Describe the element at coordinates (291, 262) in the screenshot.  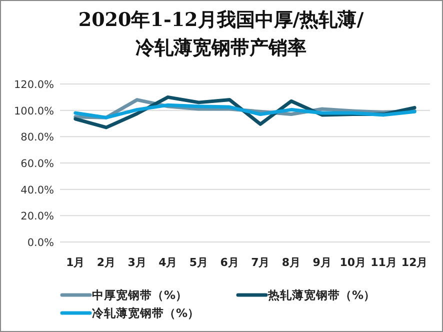
I see `x-tick-label: 8月` at that location.